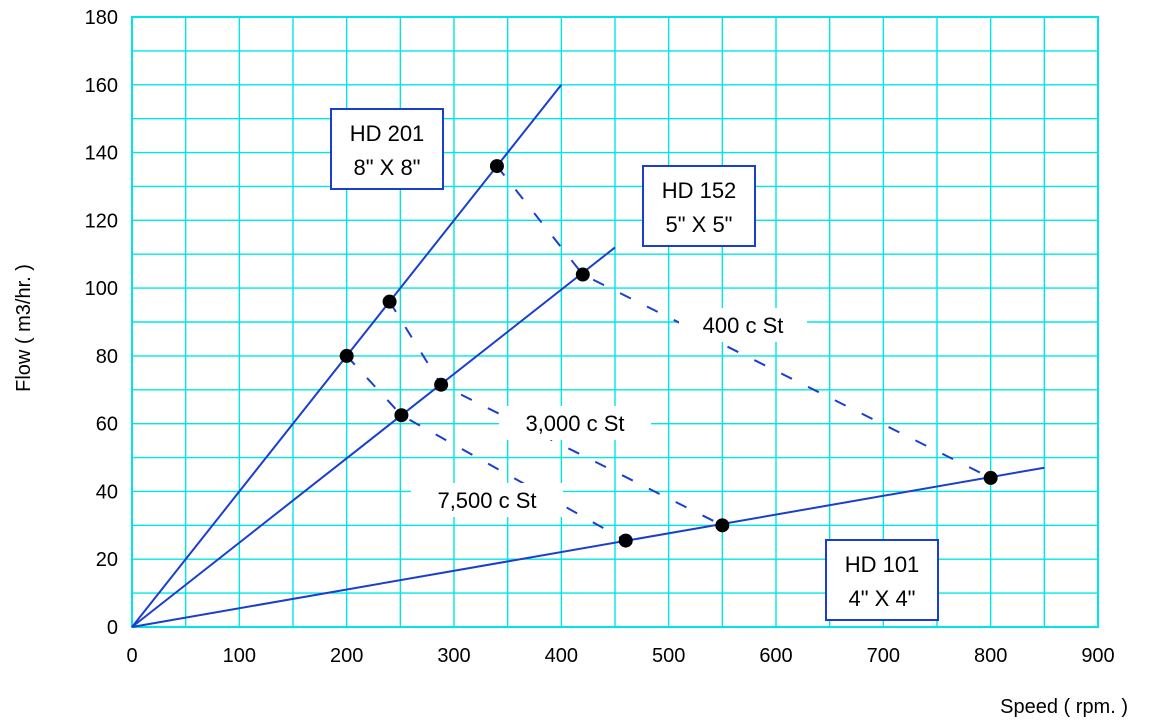 Image resolution: width=1155 pixels, height=728 pixels. Describe the element at coordinates (131, 656) in the screenshot. I see `x-tick-label: 0` at that location.